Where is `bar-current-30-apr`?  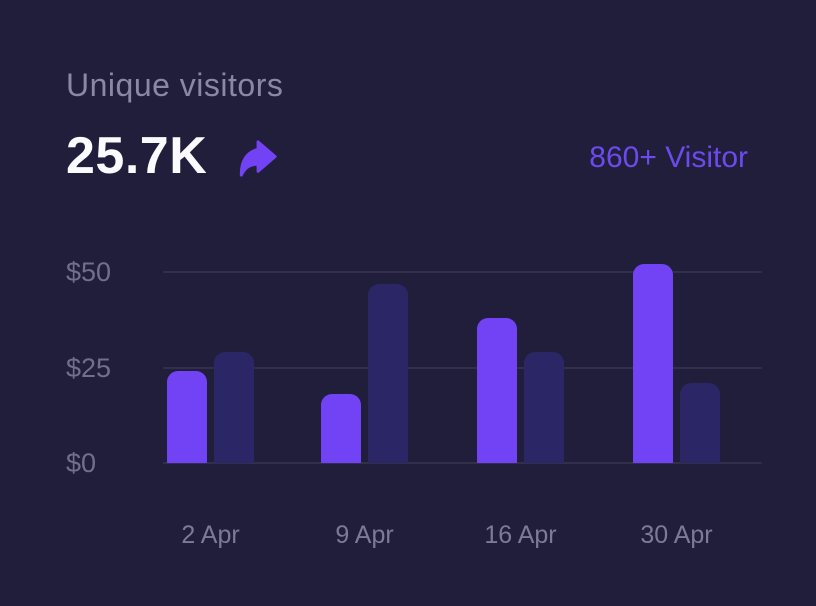
bar-current-30-apr is located at coordinates (653, 363).